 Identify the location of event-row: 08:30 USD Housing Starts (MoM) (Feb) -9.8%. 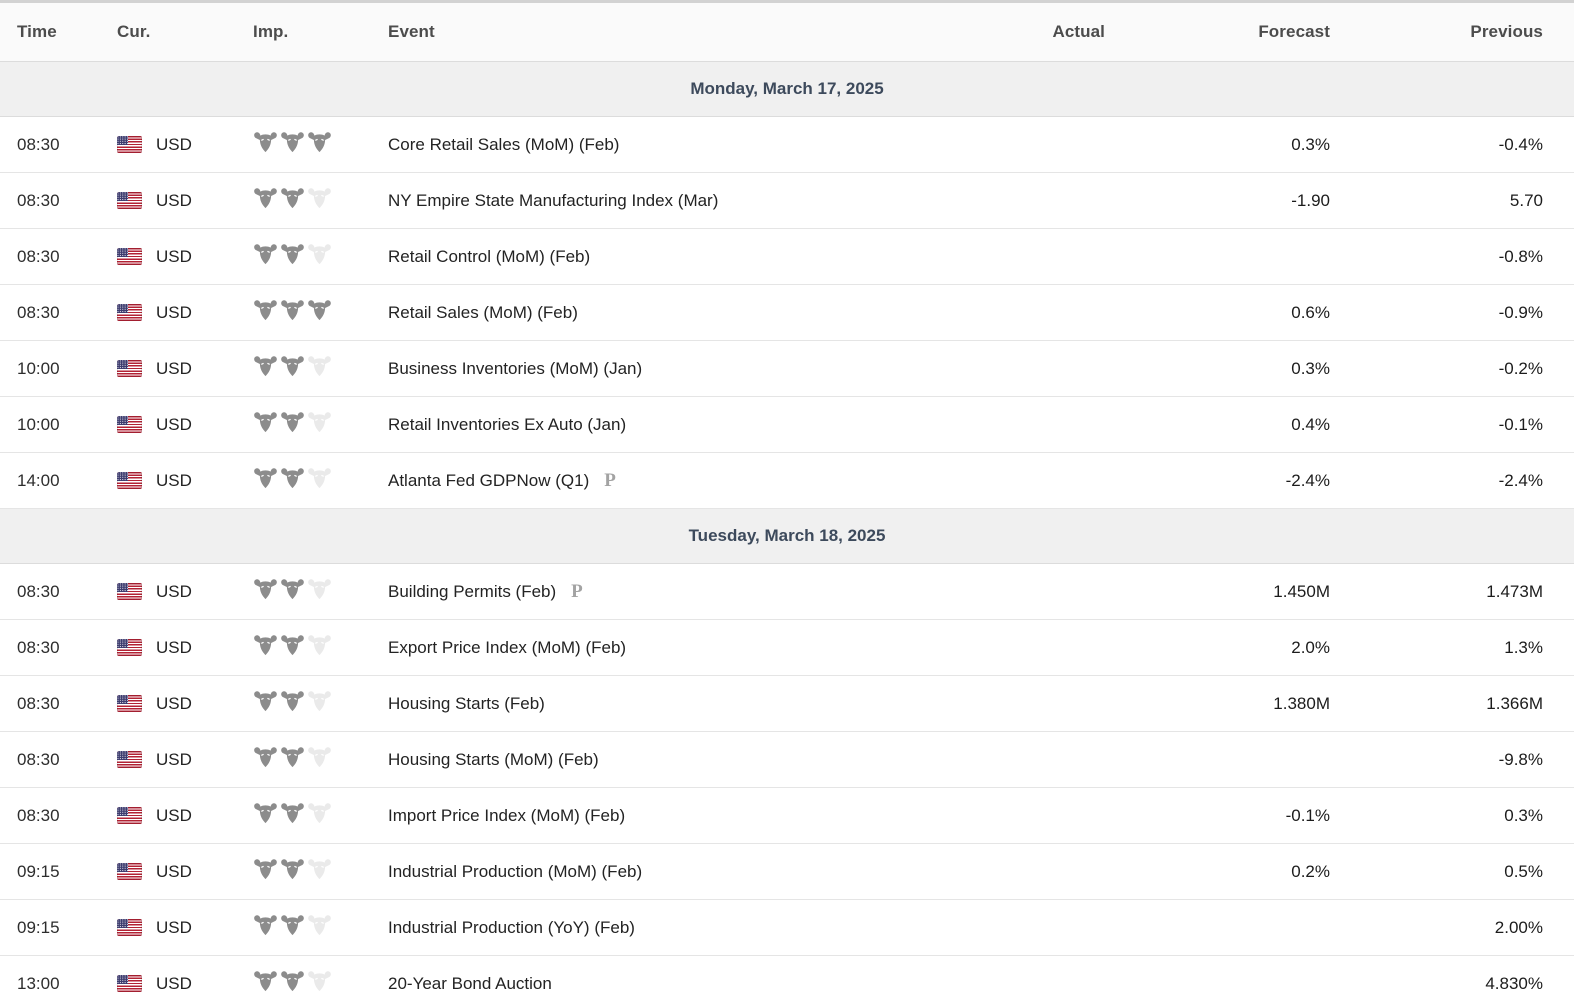
(787, 760).